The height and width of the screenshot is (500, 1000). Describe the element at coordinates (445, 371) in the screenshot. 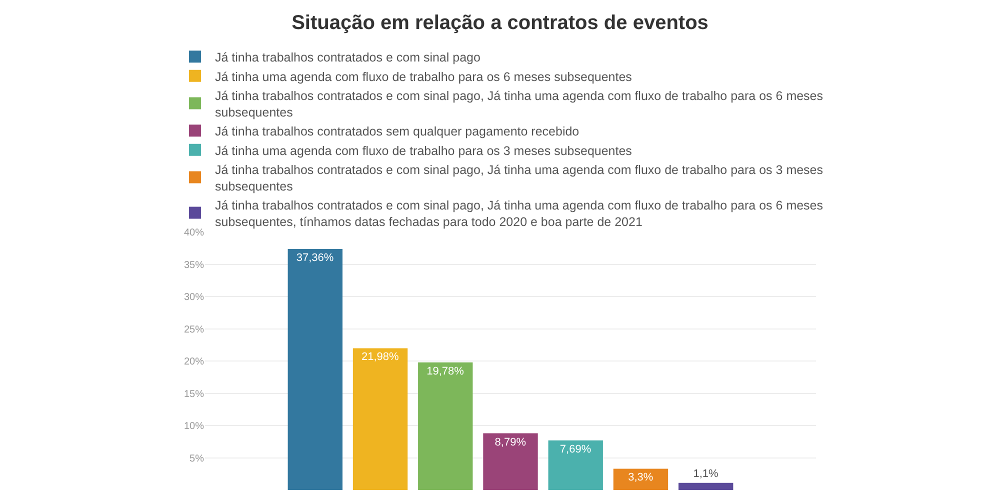

I see `data-label: 19,78%` at that location.